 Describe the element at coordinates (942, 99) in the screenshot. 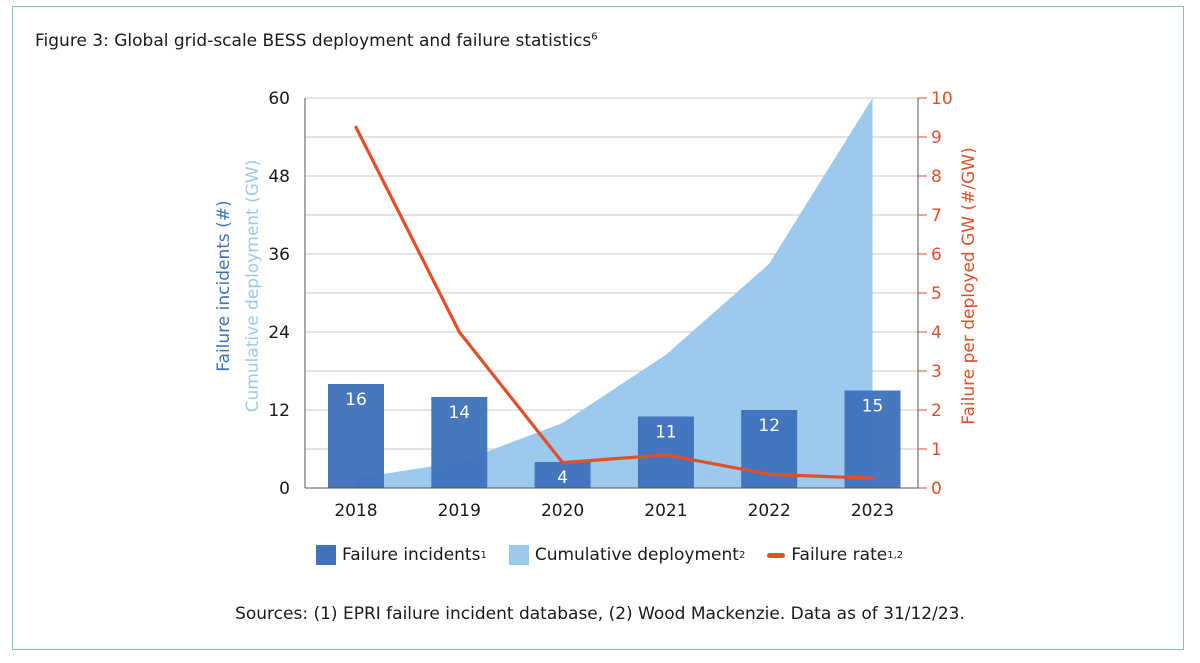

I see `y-right-tick-label: 10` at that location.